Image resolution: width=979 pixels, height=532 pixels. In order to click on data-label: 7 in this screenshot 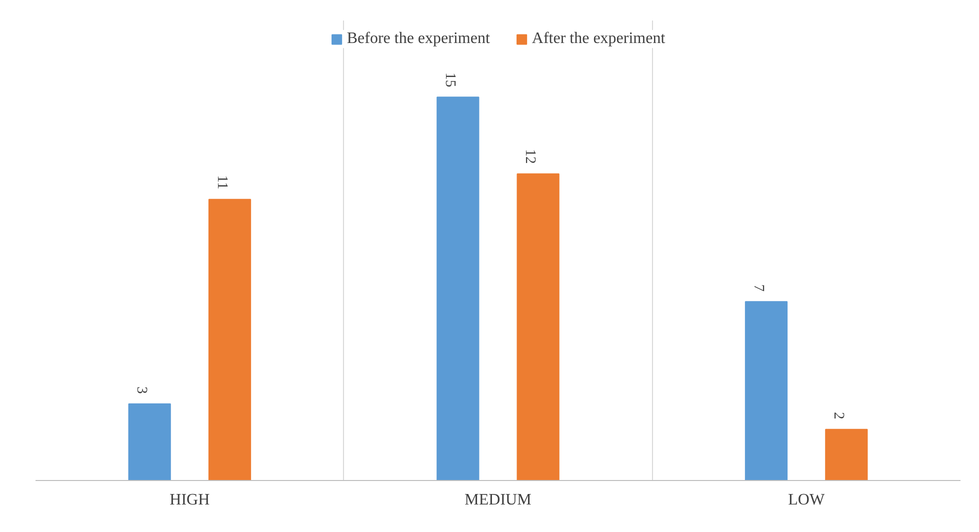, I will do `click(758, 288)`.